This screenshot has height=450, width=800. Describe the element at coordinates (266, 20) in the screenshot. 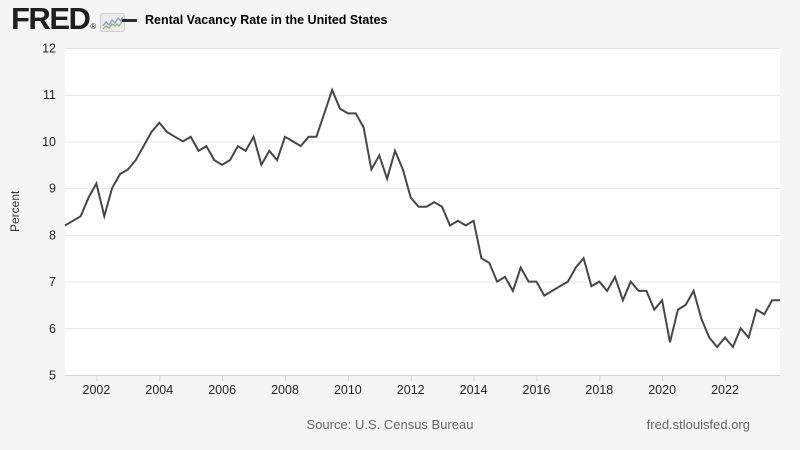

I see `series-title: Rental Vacancy Rate in the United States` at that location.